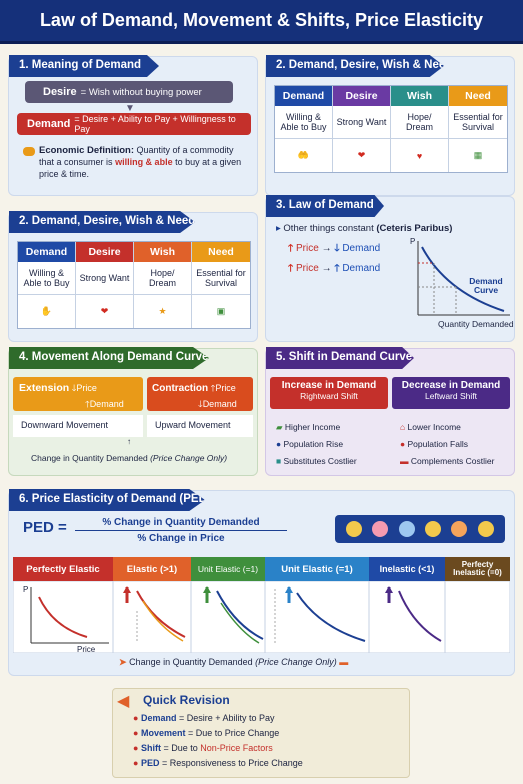 The width and height of the screenshot is (523, 784). I want to click on desire-text: = Wish without buying power, so click(141, 92).